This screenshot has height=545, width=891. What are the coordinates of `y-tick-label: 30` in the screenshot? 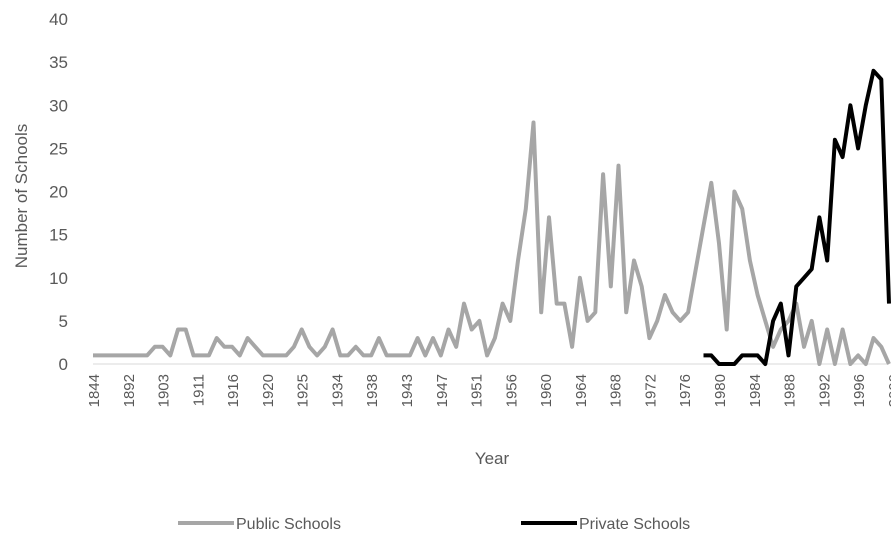 It's located at (58, 105).